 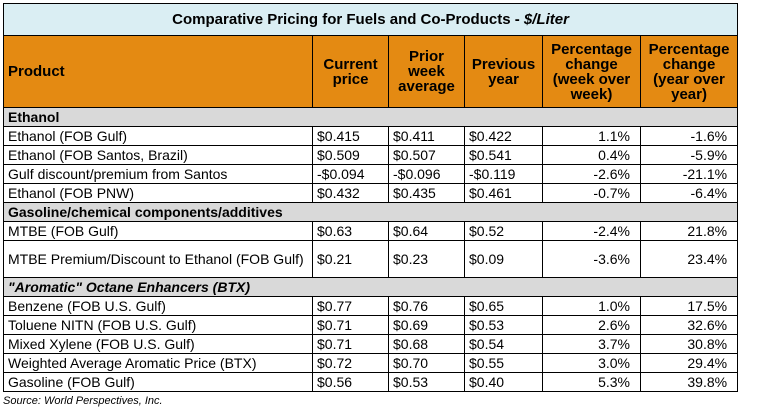 I want to click on header-line: week, so click(x=426, y=71).